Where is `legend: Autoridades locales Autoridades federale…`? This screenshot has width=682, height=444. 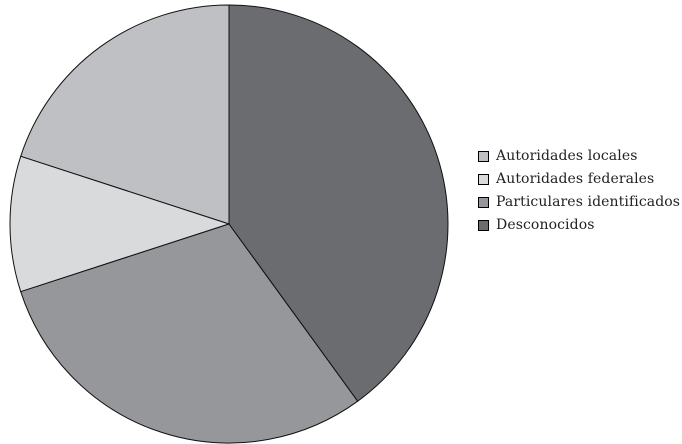
legend: Autoridades locales Autoridades federale… is located at coordinates (579, 192).